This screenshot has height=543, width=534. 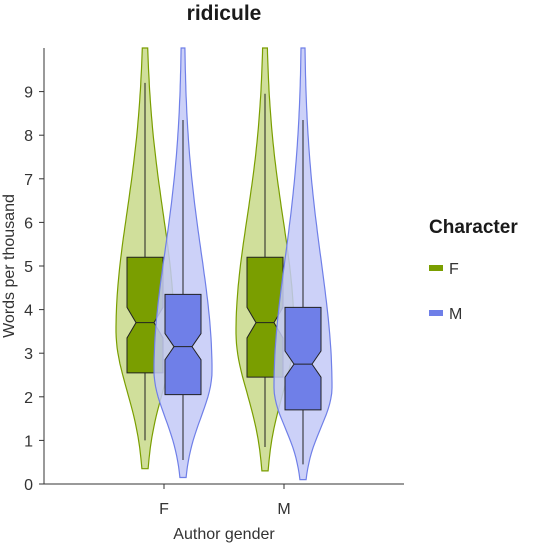 What do you see at coordinates (34, 289) in the screenshot?
I see `y-ticks: 0 1 2 3 4 5 6 7 8 9` at bounding box center [34, 289].